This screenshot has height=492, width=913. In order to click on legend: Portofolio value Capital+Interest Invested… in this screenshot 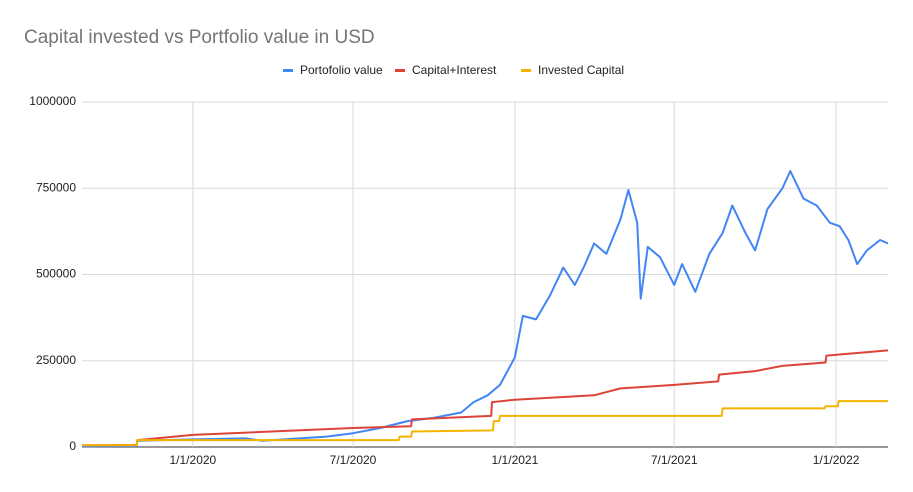, I will do `click(453, 70)`.